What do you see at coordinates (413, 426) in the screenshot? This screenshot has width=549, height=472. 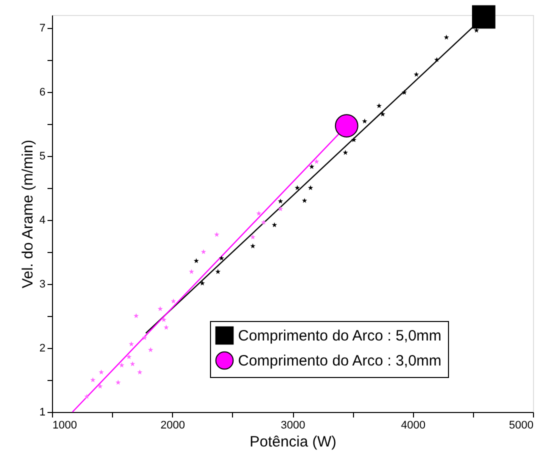 I see `x-tick-label: 4000` at bounding box center [413, 426].